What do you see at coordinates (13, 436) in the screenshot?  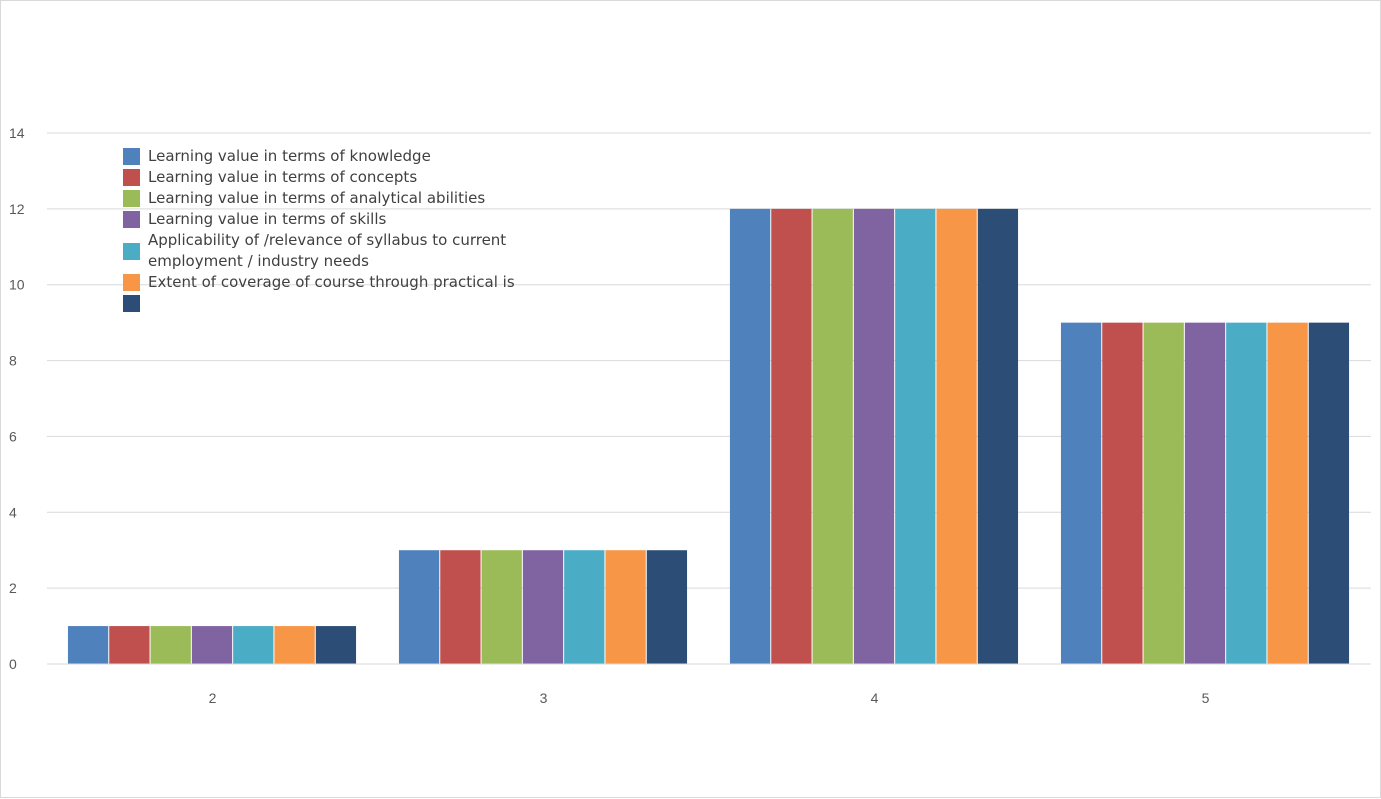 I see `y-tick-label: 6` at bounding box center [13, 436].